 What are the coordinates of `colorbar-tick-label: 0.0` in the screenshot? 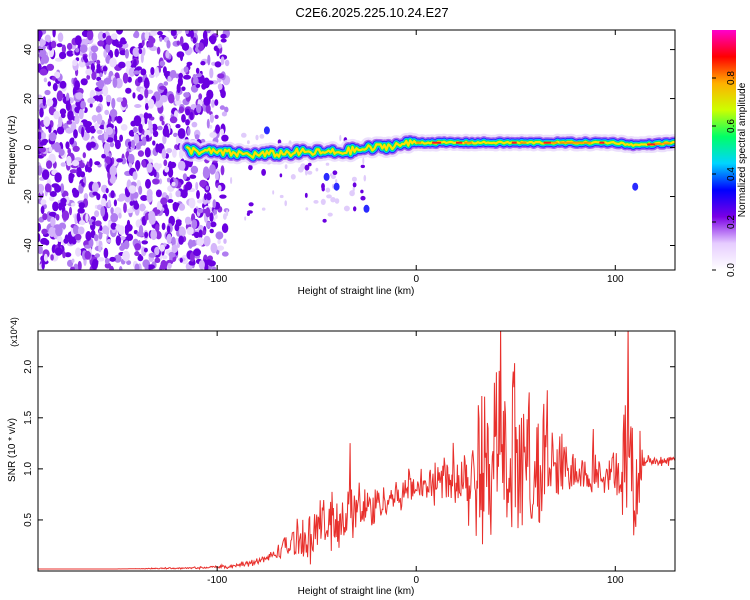 It's located at (731, 270).